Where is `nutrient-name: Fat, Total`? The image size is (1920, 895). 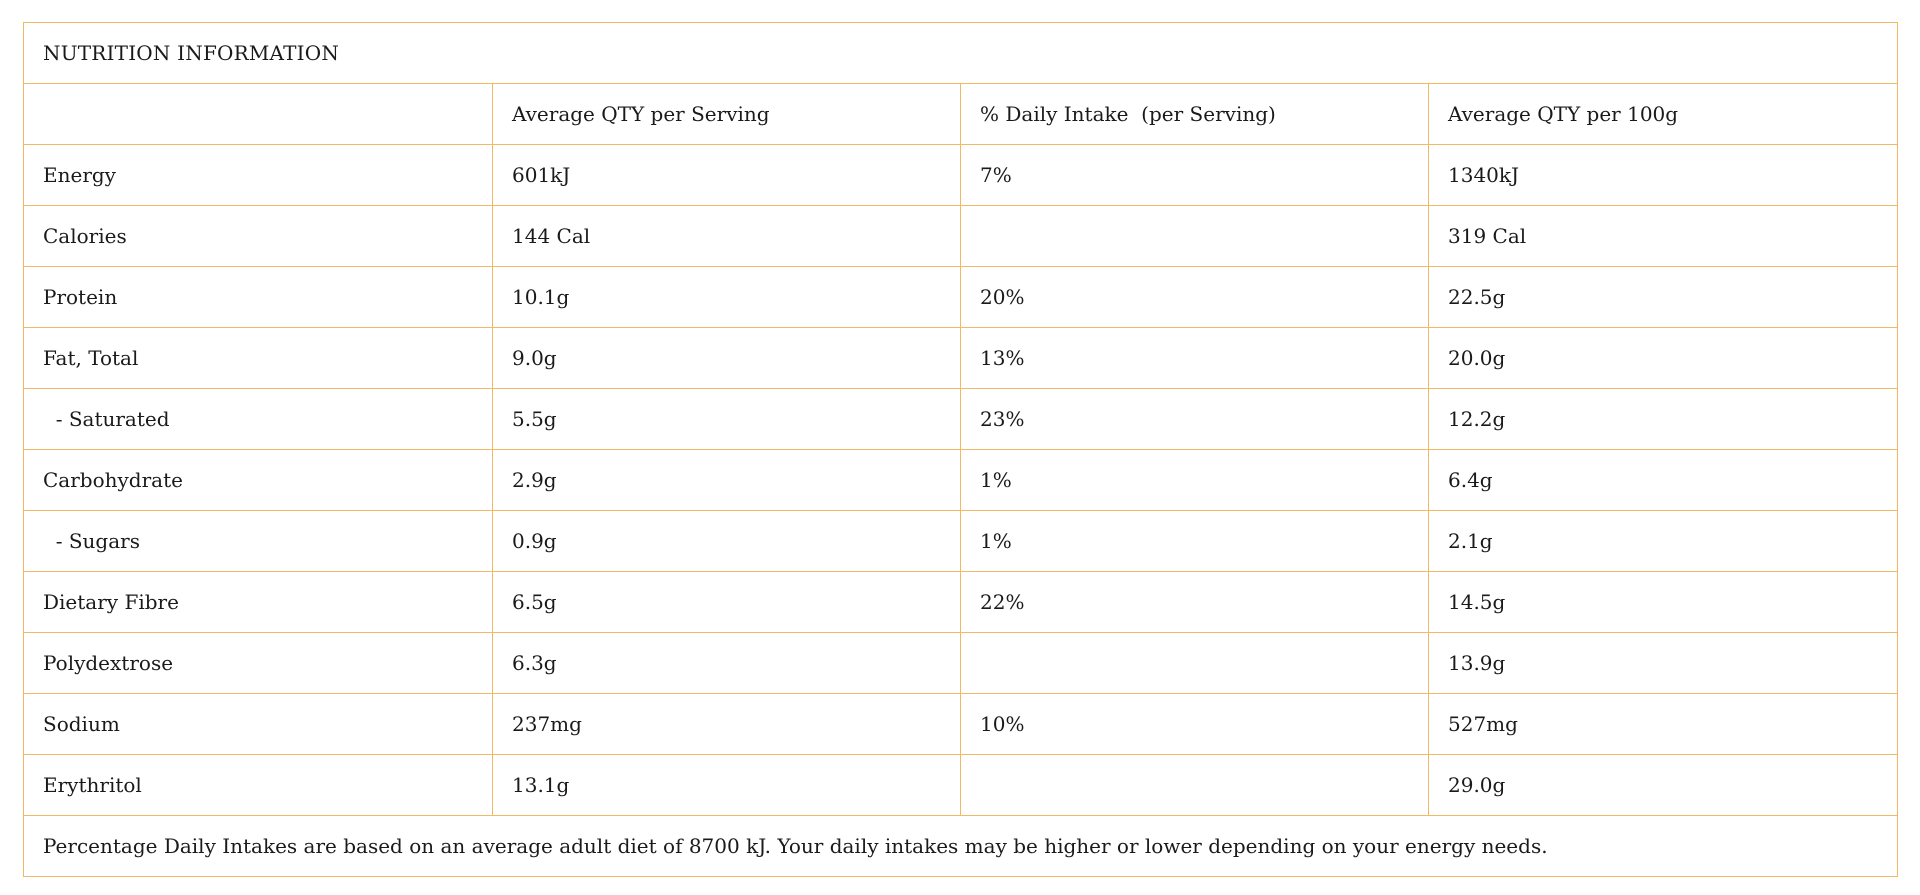
nutrient-name: Fat, Total is located at coordinates (258, 358).